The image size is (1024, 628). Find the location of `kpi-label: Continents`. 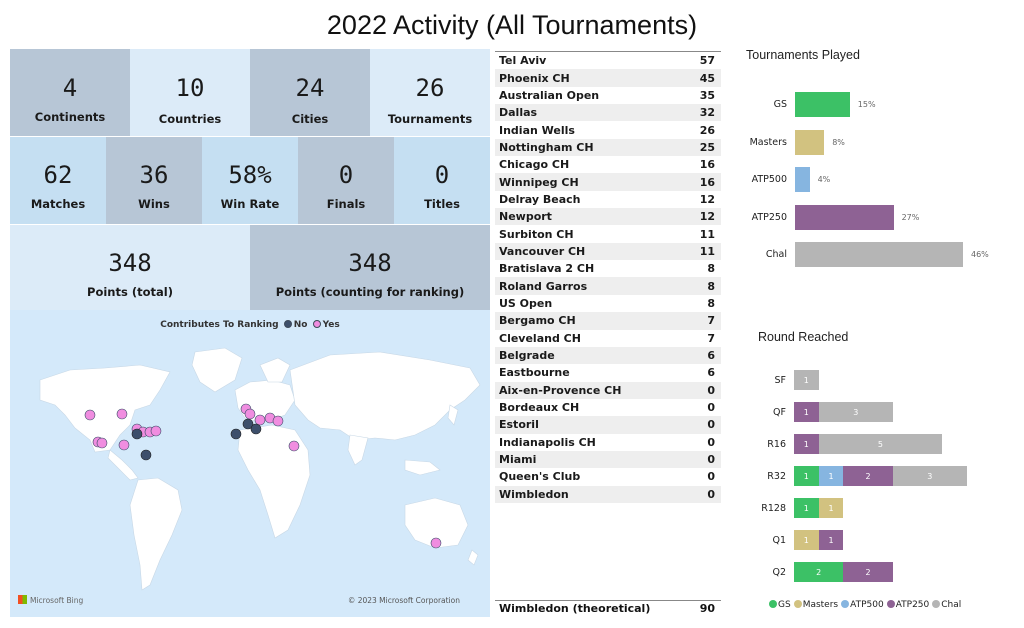

kpi-label: Continents is located at coordinates (70, 117).